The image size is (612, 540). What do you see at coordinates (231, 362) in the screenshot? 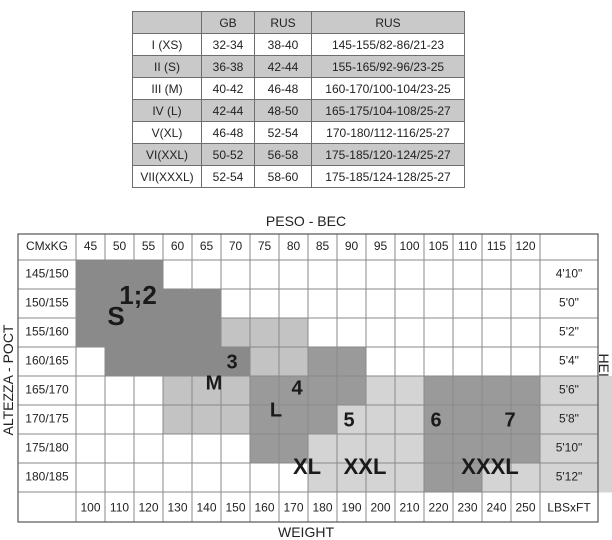
I see `zone-number-label: 3` at bounding box center [231, 362].